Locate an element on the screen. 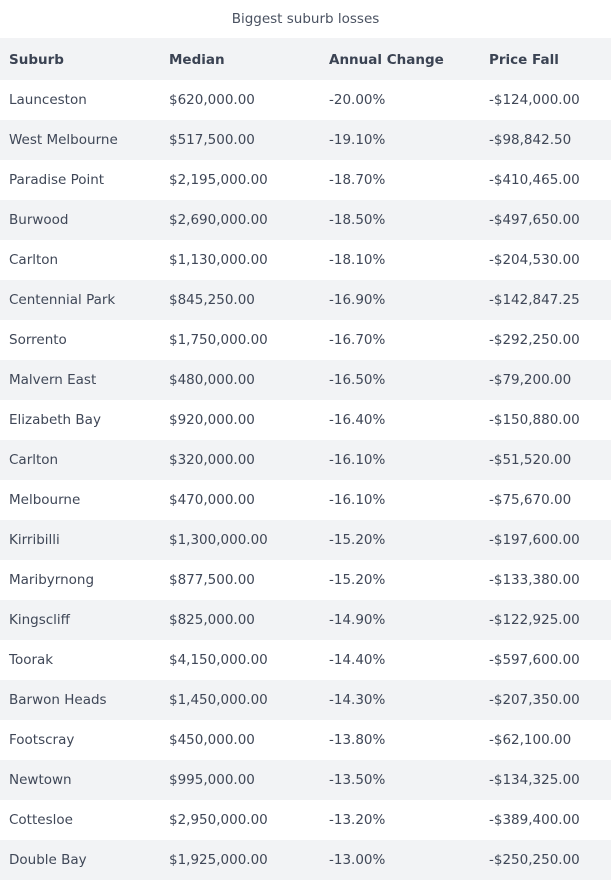  cell-price-fall: -$142,847.25 is located at coordinates (534, 300).